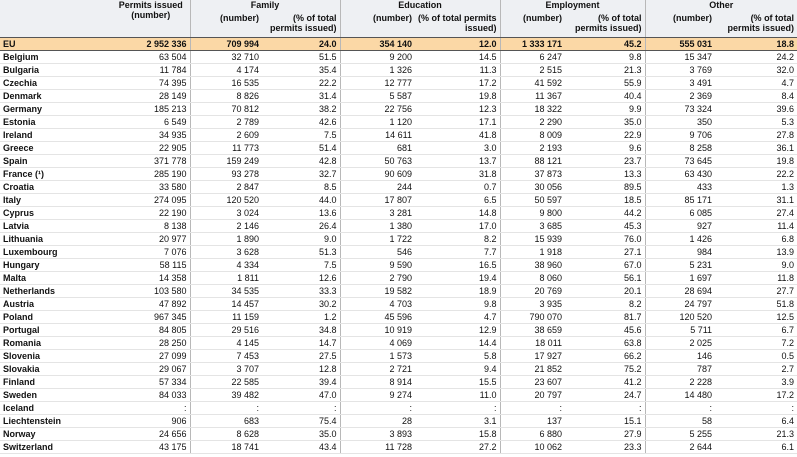  What do you see at coordinates (56, 447) in the screenshot?
I see `country-cell: Switzerland` at bounding box center [56, 447].